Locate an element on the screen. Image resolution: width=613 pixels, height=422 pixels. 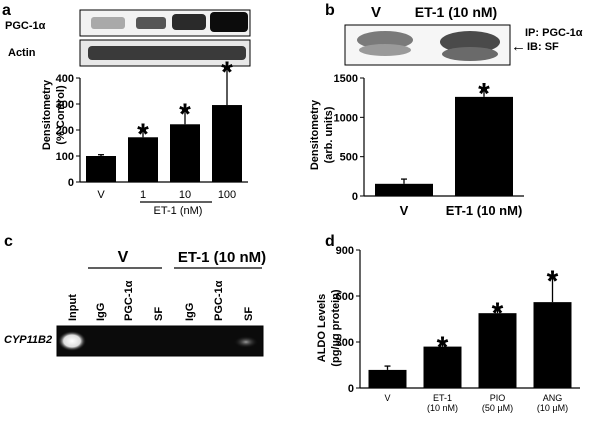
chart-a-category-label: 1 is located at coordinates (143, 195).